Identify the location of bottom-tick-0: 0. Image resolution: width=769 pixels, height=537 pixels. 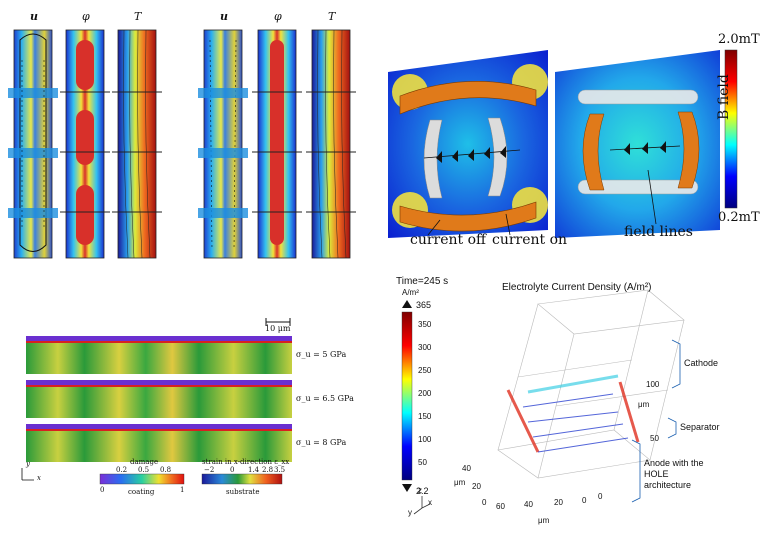
(584, 500).